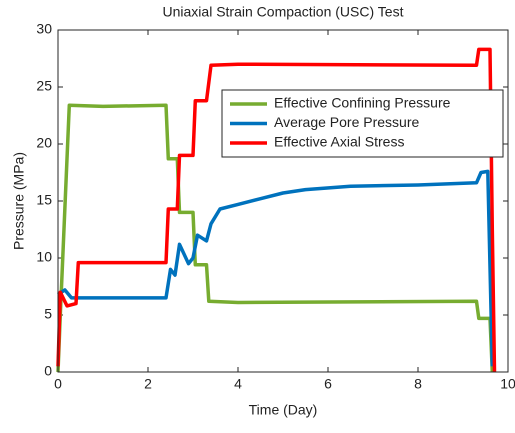 This screenshot has width=515, height=433. I want to click on chart-title: Uniaxial Strain Compaction (USC) Test, so click(283, 12).